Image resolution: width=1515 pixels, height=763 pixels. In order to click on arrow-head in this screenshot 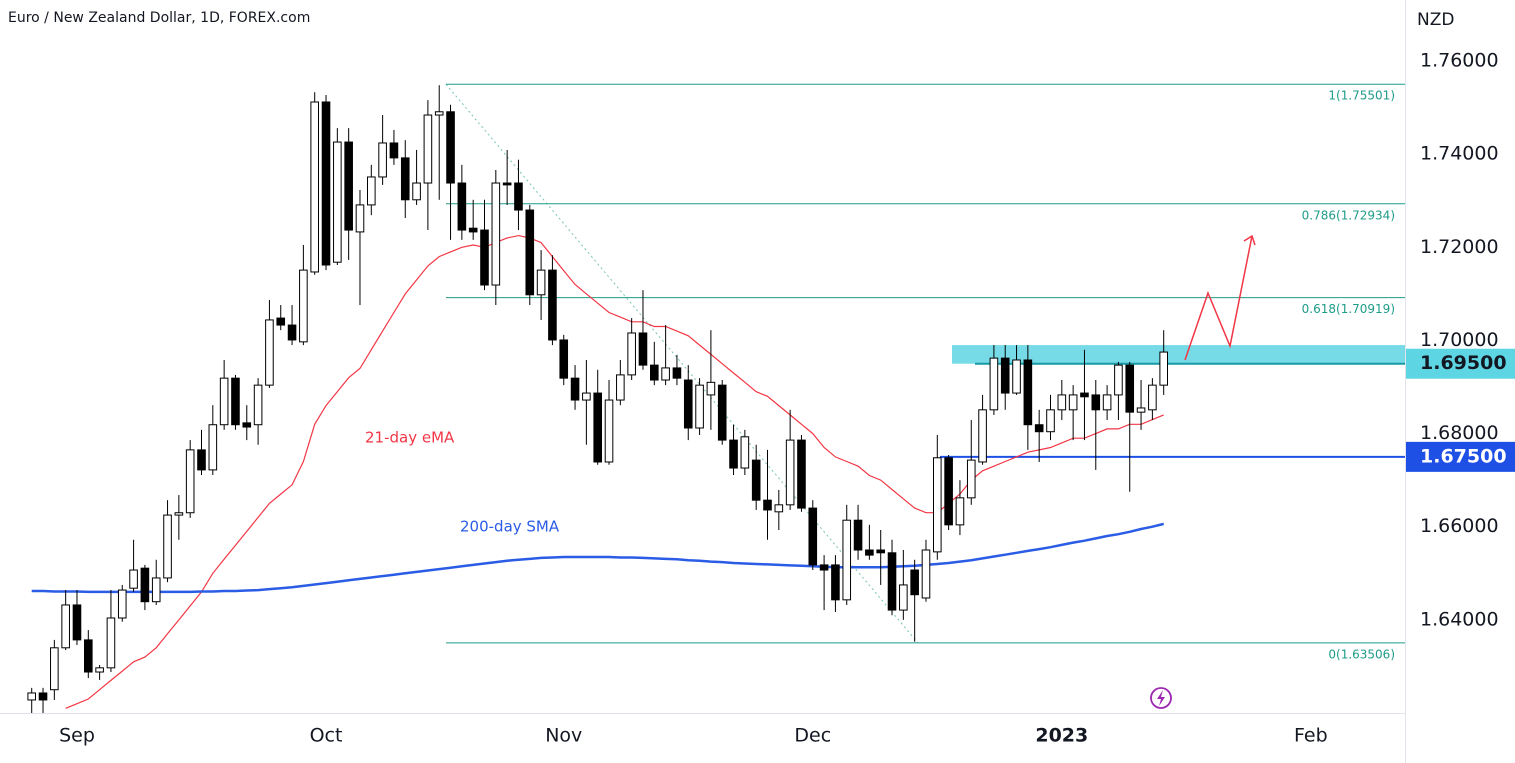, I will do `click(1249, 240)`.